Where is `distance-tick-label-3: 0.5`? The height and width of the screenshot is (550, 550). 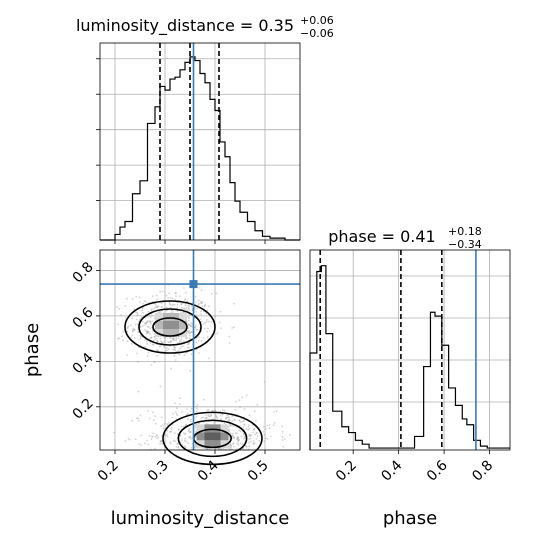
distance-tick-label-3: 0.5 is located at coordinates (258, 471).